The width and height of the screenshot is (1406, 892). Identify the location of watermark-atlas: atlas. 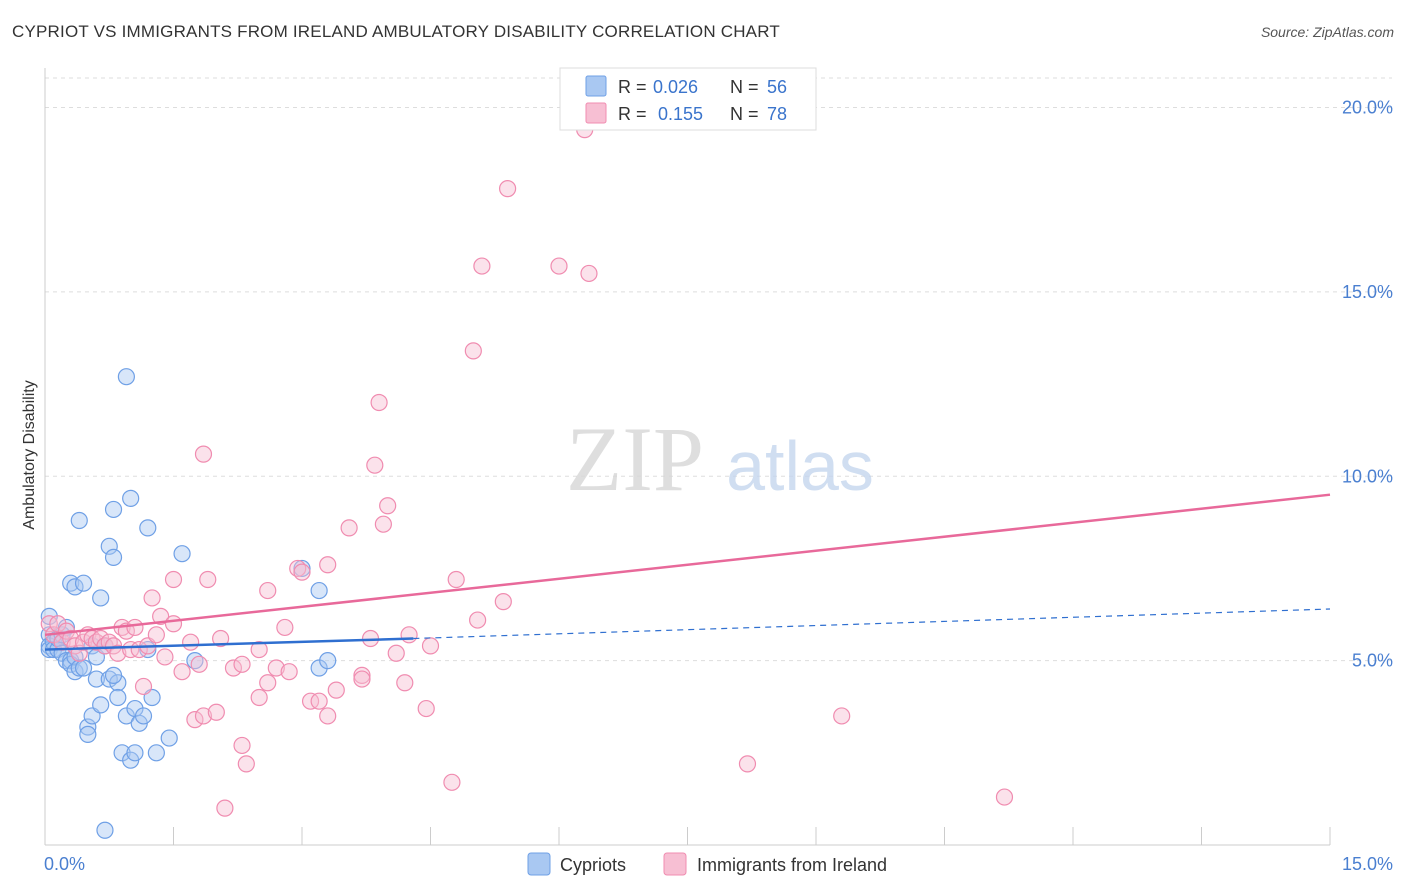
(800, 466).